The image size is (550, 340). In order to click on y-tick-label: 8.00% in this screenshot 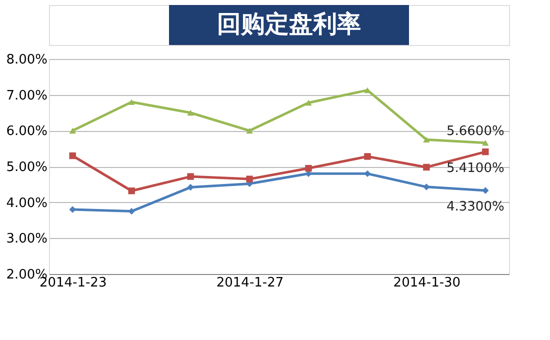, I will do `click(27, 60)`.